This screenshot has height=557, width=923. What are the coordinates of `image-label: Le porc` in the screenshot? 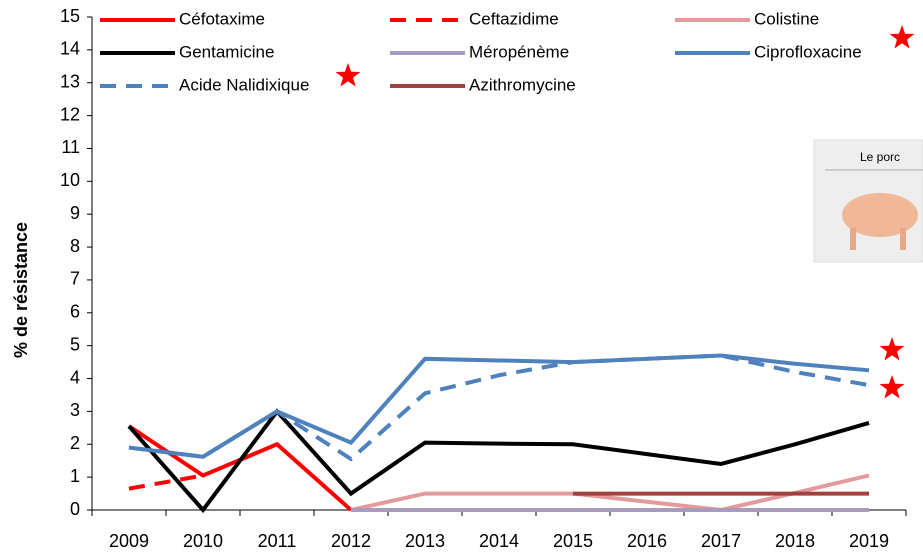 It's located at (880, 157).